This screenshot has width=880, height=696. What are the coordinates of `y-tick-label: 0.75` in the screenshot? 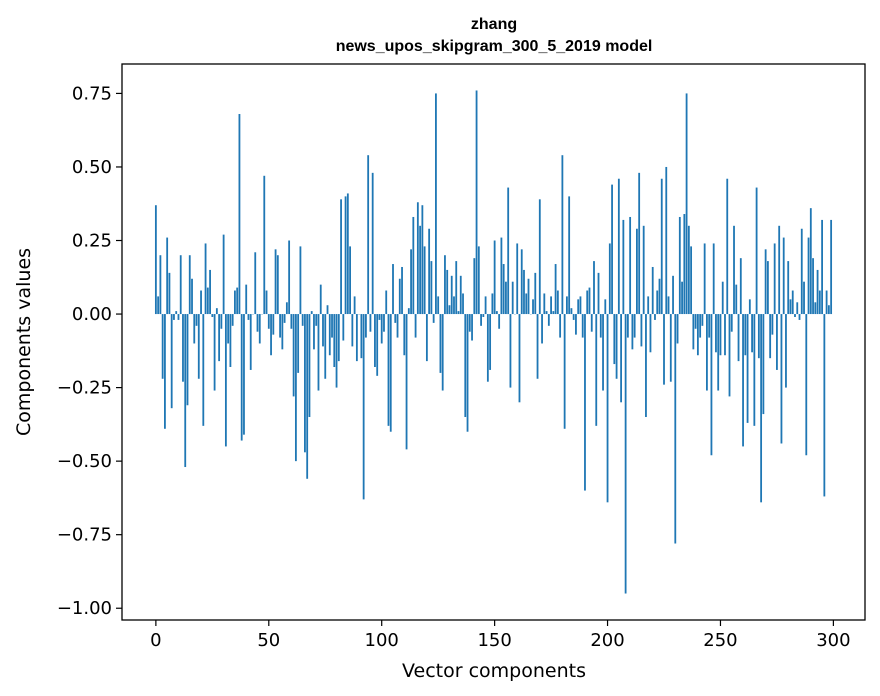 It's located at (92, 93).